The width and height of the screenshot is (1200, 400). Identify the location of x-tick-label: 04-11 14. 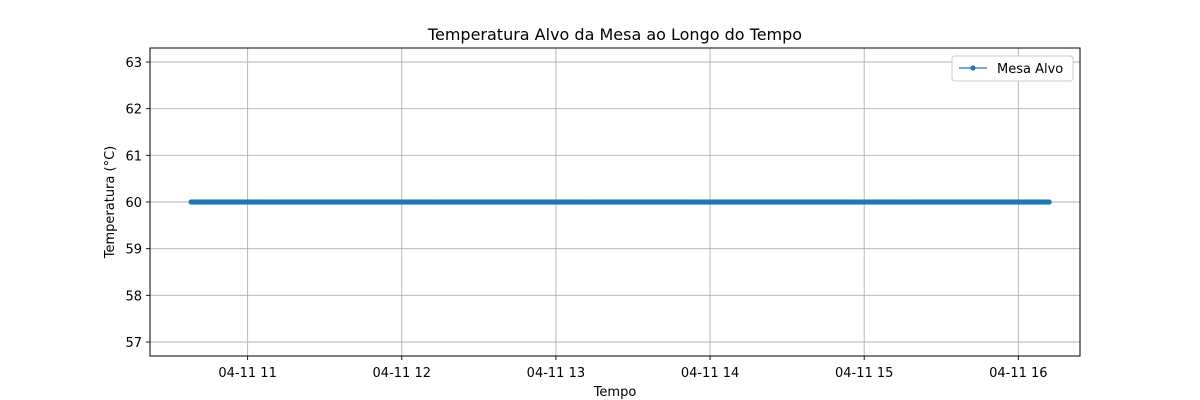
(710, 373).